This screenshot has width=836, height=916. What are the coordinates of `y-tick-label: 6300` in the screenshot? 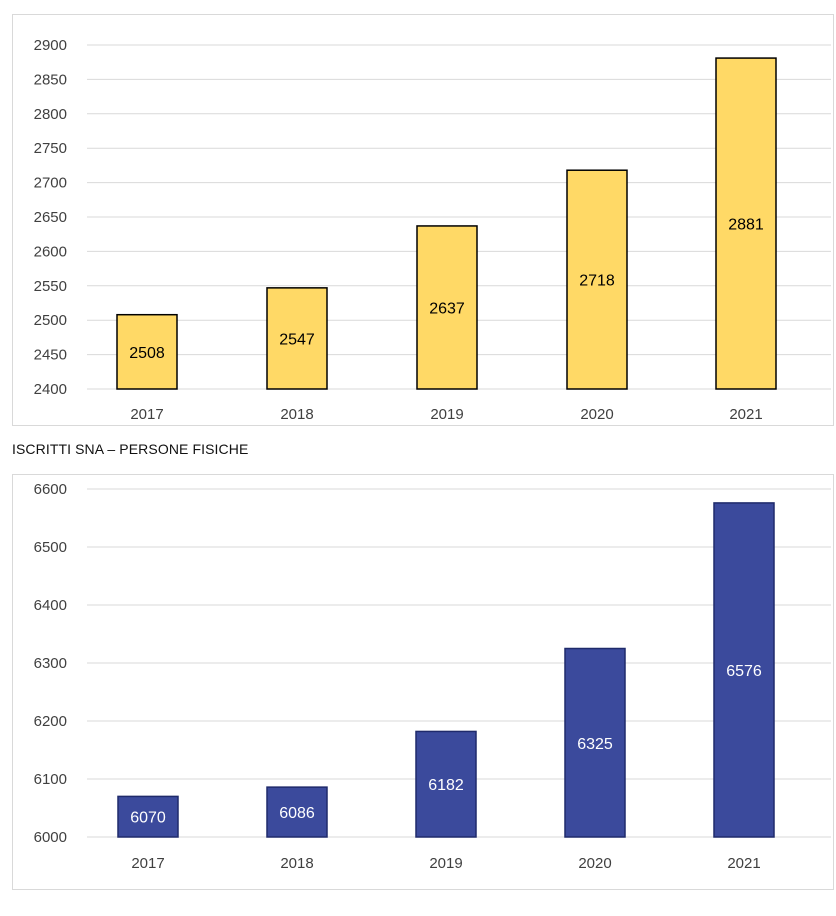 It's located at (50, 663).